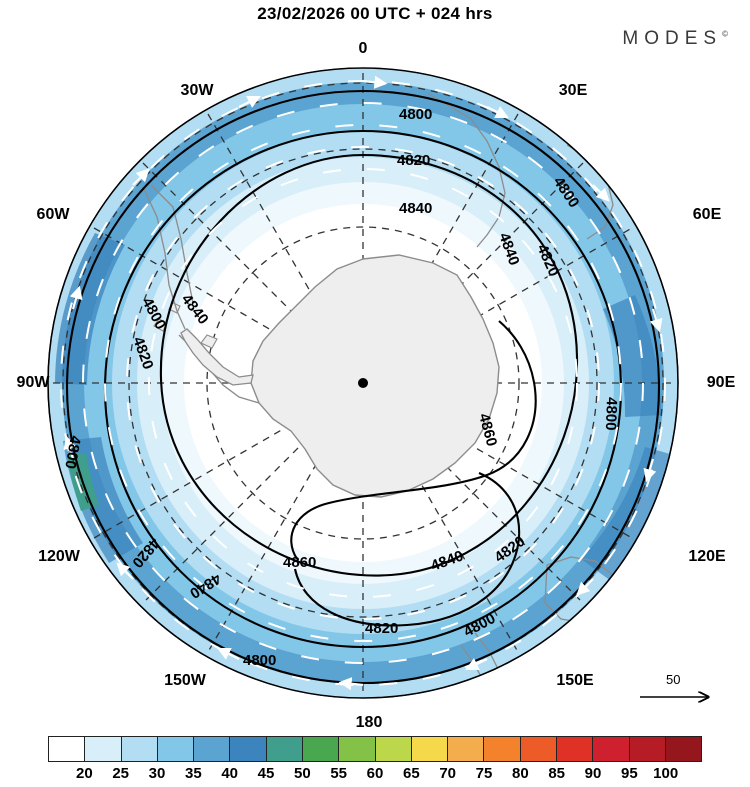 The image size is (750, 787). I want to click on colorbar-tick: 60, so click(375, 773).